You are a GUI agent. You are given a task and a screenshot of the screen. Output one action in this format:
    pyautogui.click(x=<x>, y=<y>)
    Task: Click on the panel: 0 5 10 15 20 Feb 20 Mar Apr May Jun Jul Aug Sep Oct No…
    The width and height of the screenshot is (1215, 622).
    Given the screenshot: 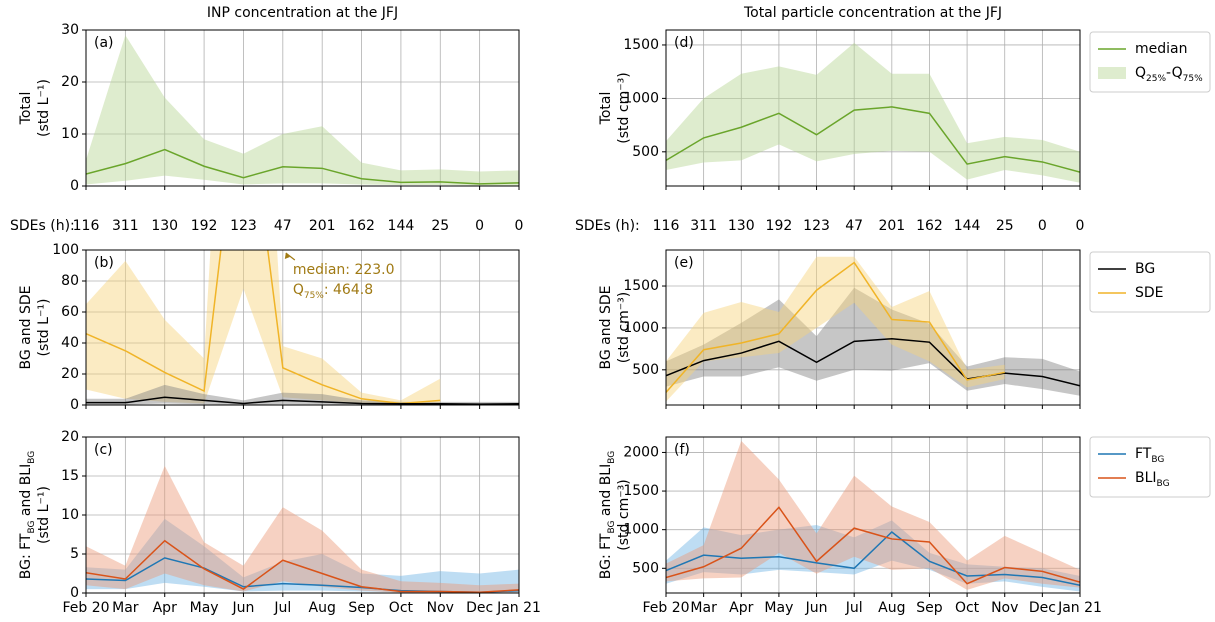 What is the action you would take?
    pyautogui.click(x=279, y=522)
    